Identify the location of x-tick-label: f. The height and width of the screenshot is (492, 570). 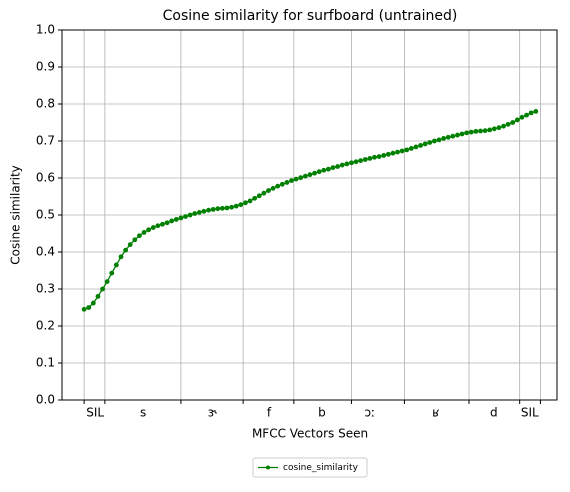
(269, 413).